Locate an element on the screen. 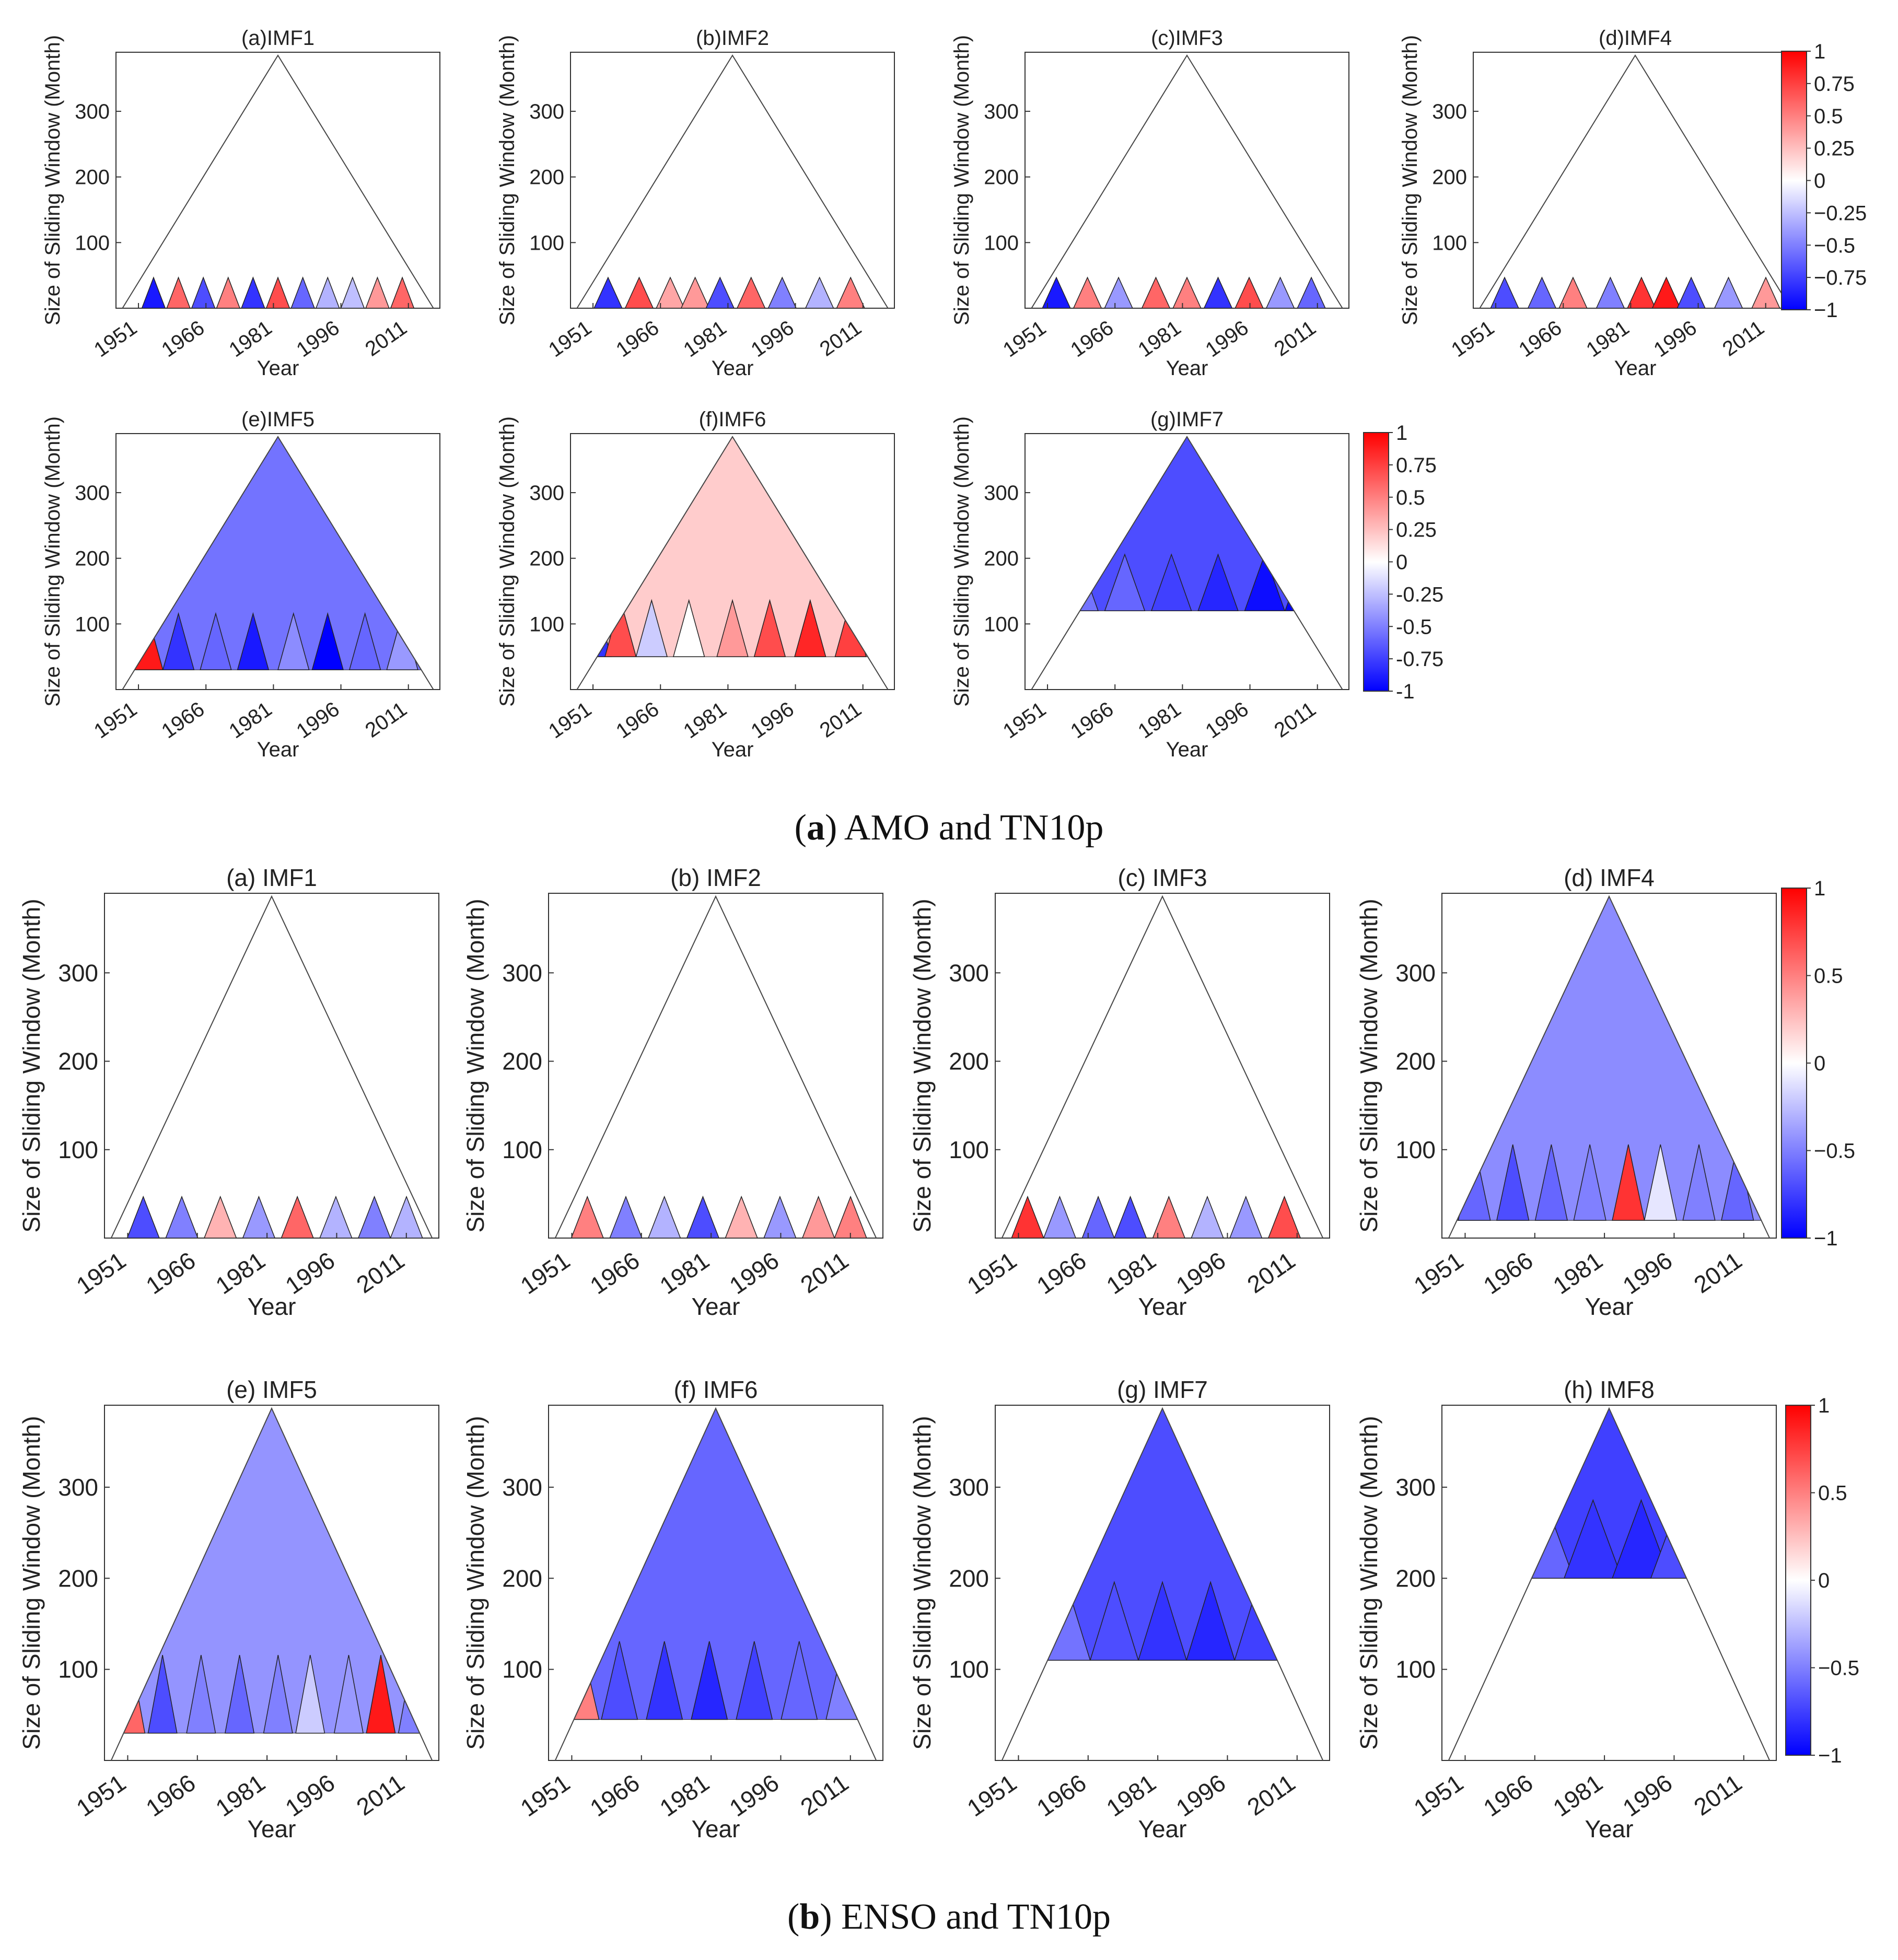 This screenshot has width=1898, height=1960. colorbar-tick-label-b-1-0: 1 is located at coordinates (1824, 1405).